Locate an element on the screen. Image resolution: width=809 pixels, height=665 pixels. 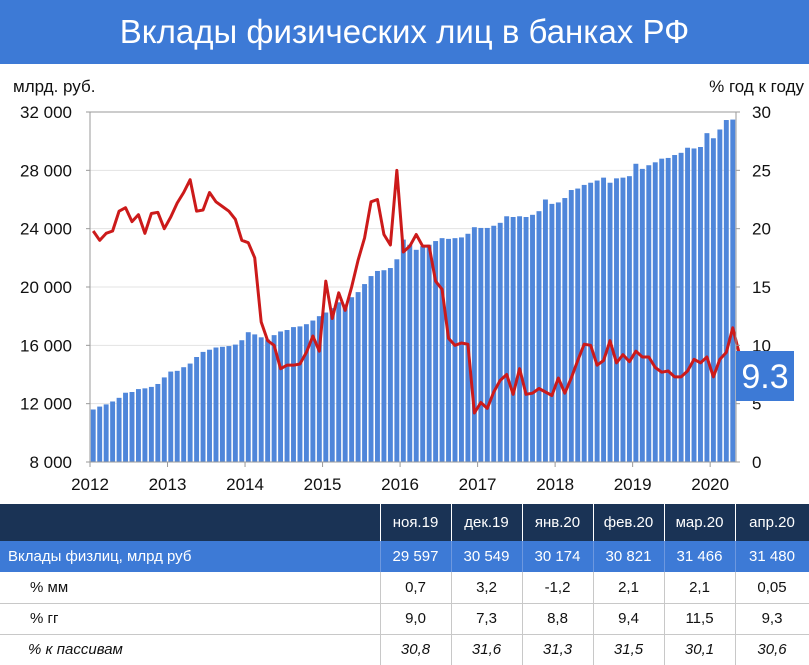
row-label: Вклады физлиц, млрд руб is located at coordinates (190, 556).